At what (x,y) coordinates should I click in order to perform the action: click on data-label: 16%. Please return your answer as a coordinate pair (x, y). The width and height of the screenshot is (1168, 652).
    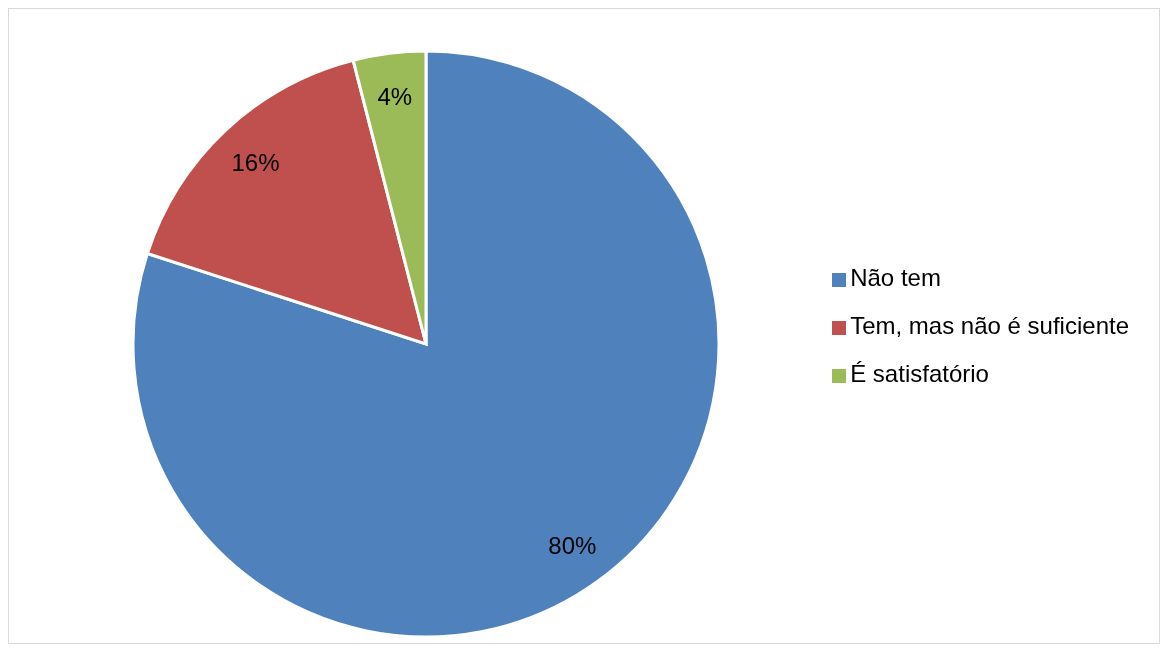
    Looking at the image, I should click on (255, 162).